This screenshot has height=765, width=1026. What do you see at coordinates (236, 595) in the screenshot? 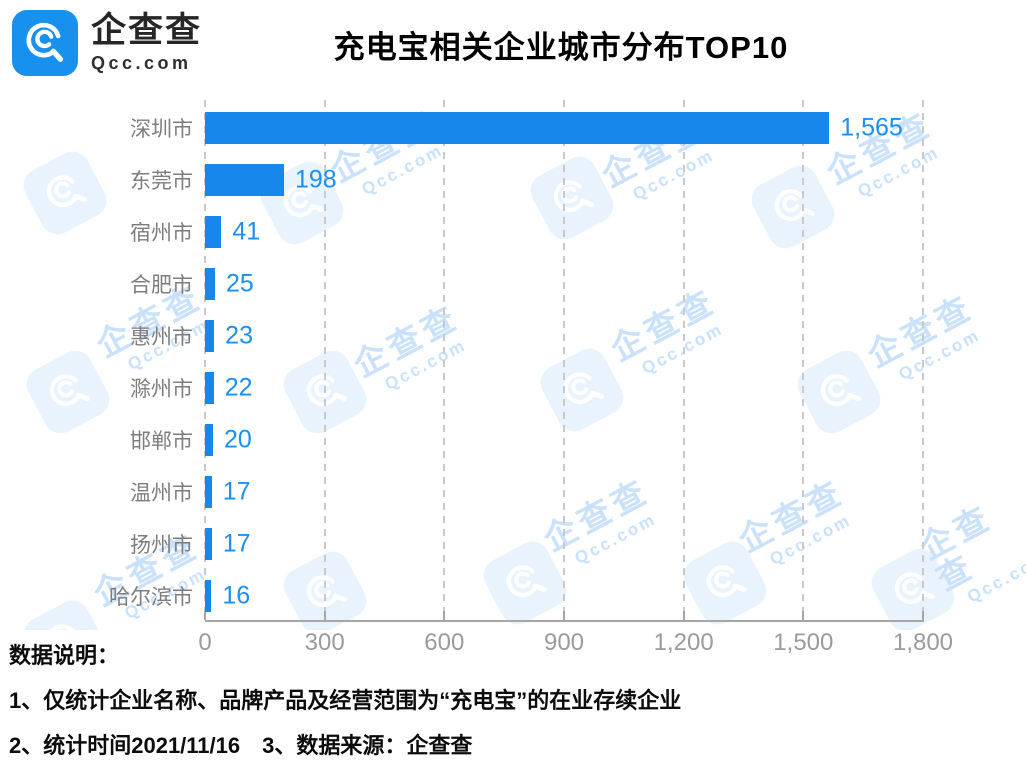
I see `value-label: 16` at bounding box center [236, 595].